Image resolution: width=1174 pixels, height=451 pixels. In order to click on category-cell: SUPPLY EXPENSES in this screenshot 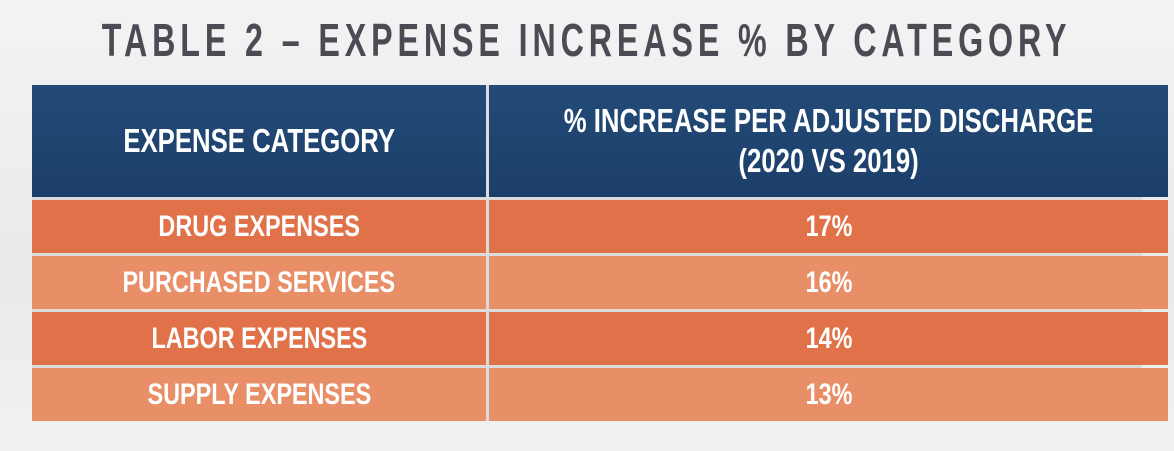, I will do `click(259, 394)`.